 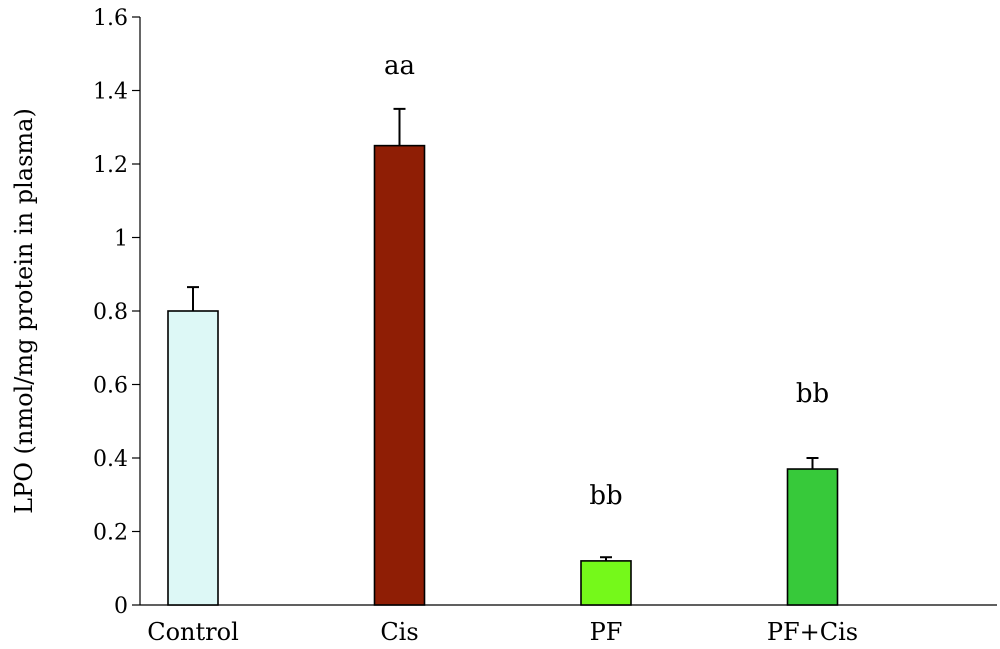 I want to click on y-tick-label: 0.6, so click(x=110, y=386).